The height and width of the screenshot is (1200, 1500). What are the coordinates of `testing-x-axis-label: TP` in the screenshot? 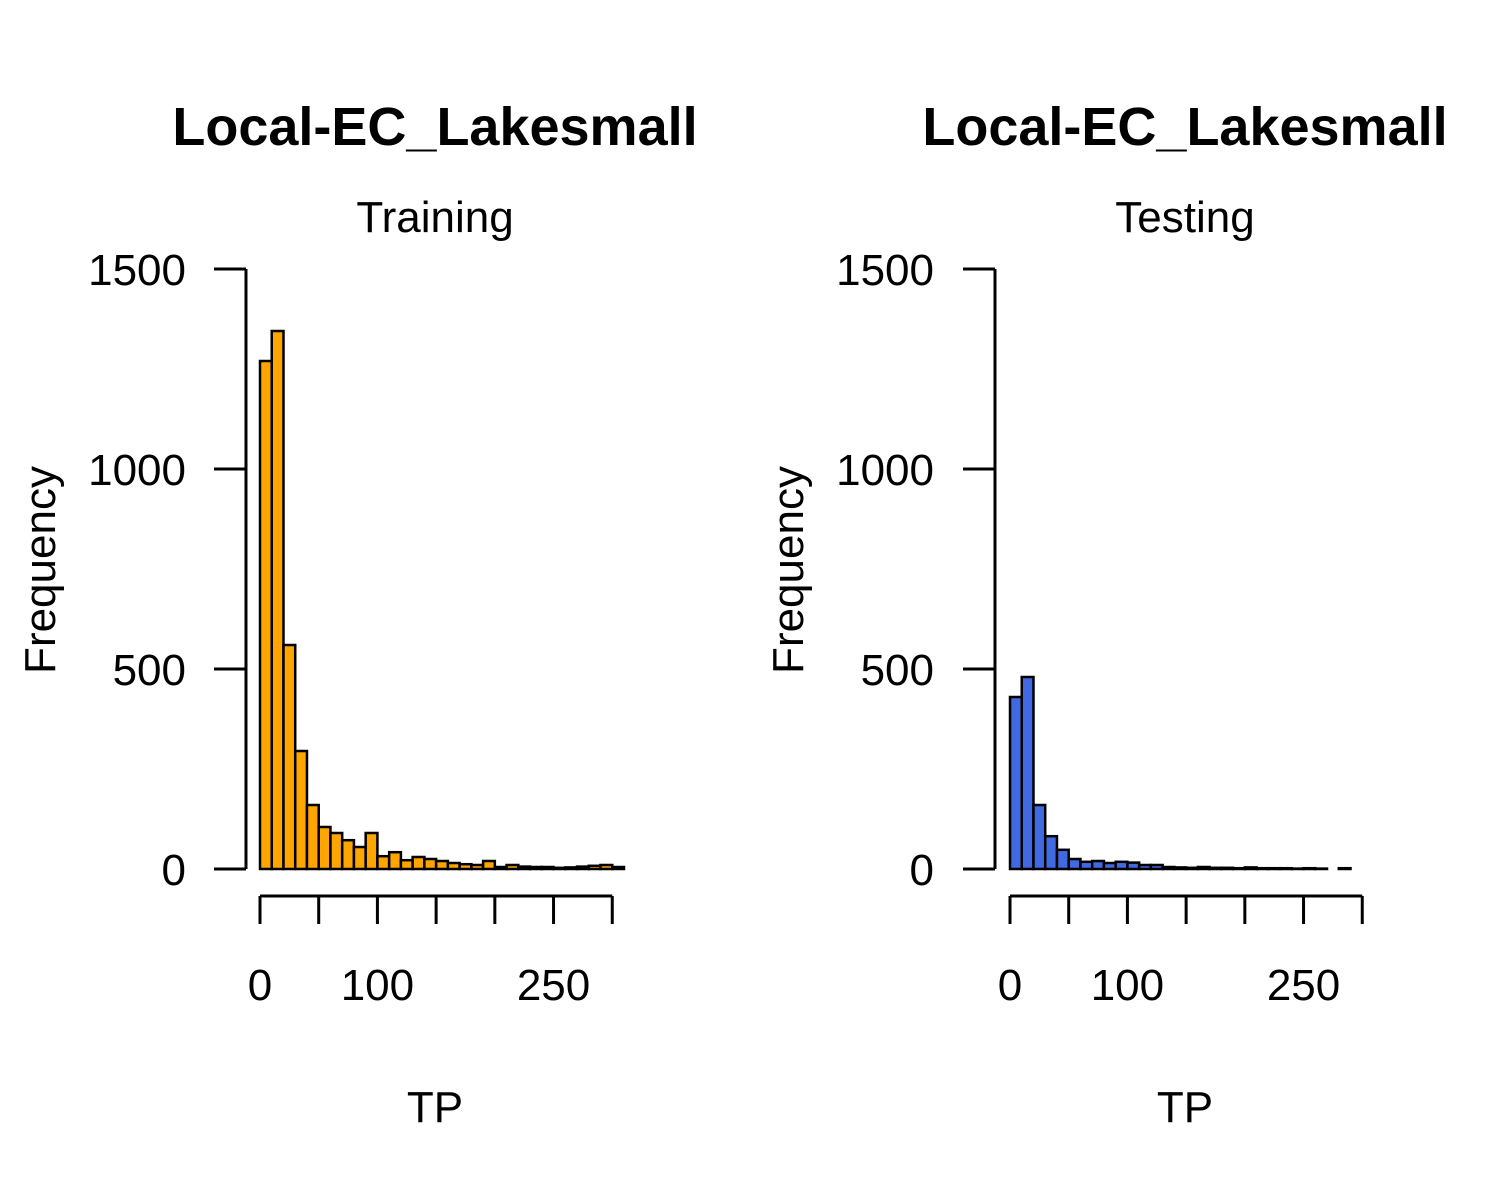 It's located at (1185, 1107).